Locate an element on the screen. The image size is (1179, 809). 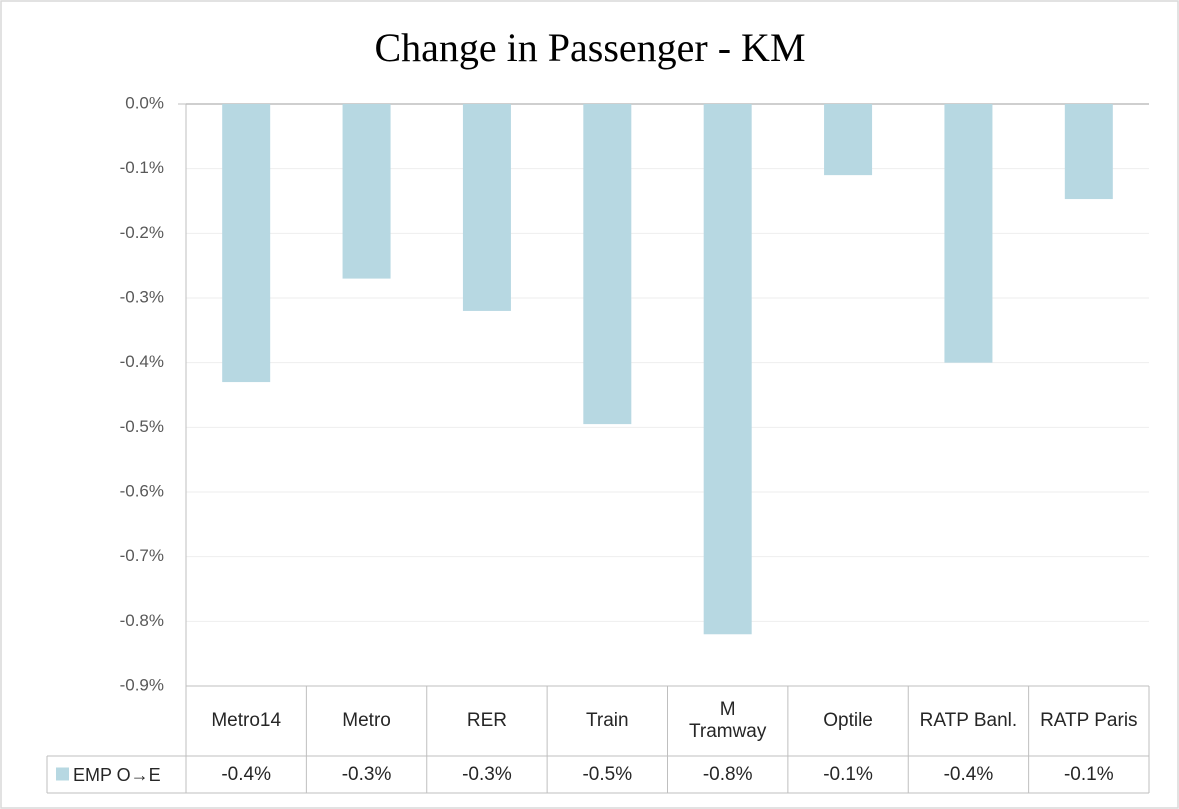
data-table-value: -0.8% is located at coordinates (727, 774).